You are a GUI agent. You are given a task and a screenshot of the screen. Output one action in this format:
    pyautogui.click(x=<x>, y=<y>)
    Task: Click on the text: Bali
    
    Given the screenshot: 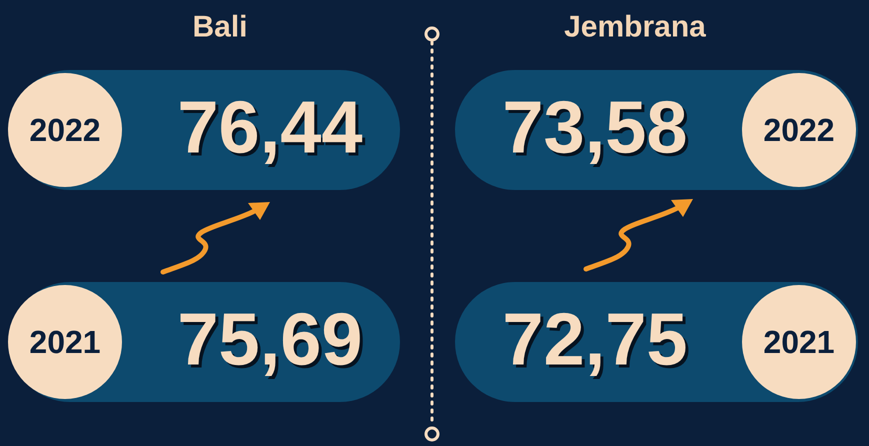 What is the action you would take?
    pyautogui.click(x=220, y=27)
    